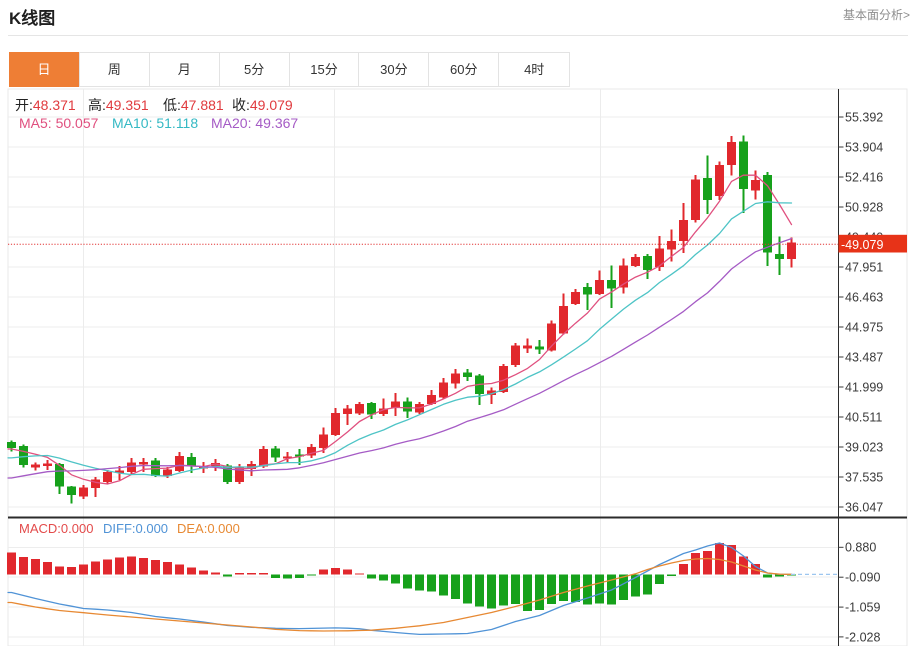 The image size is (916, 646). Describe the element at coordinates (862, 245) in the screenshot. I see `svg-text: -49.079` at that location.